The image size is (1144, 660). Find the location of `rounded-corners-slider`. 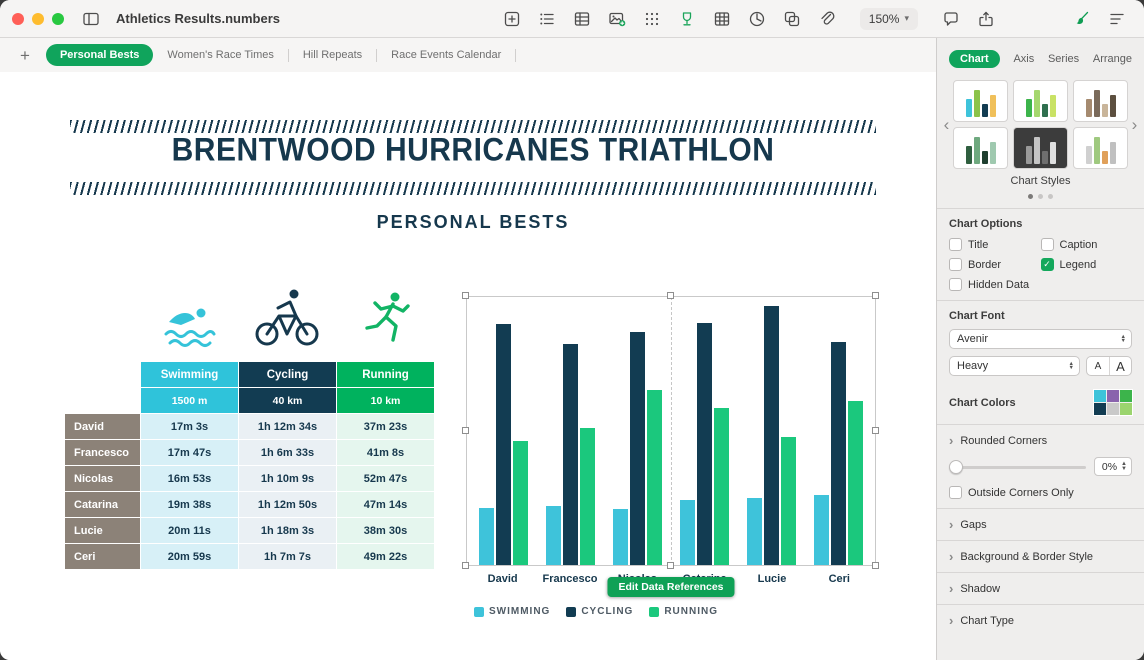

rounded-corners-slider is located at coordinates (1017, 466).